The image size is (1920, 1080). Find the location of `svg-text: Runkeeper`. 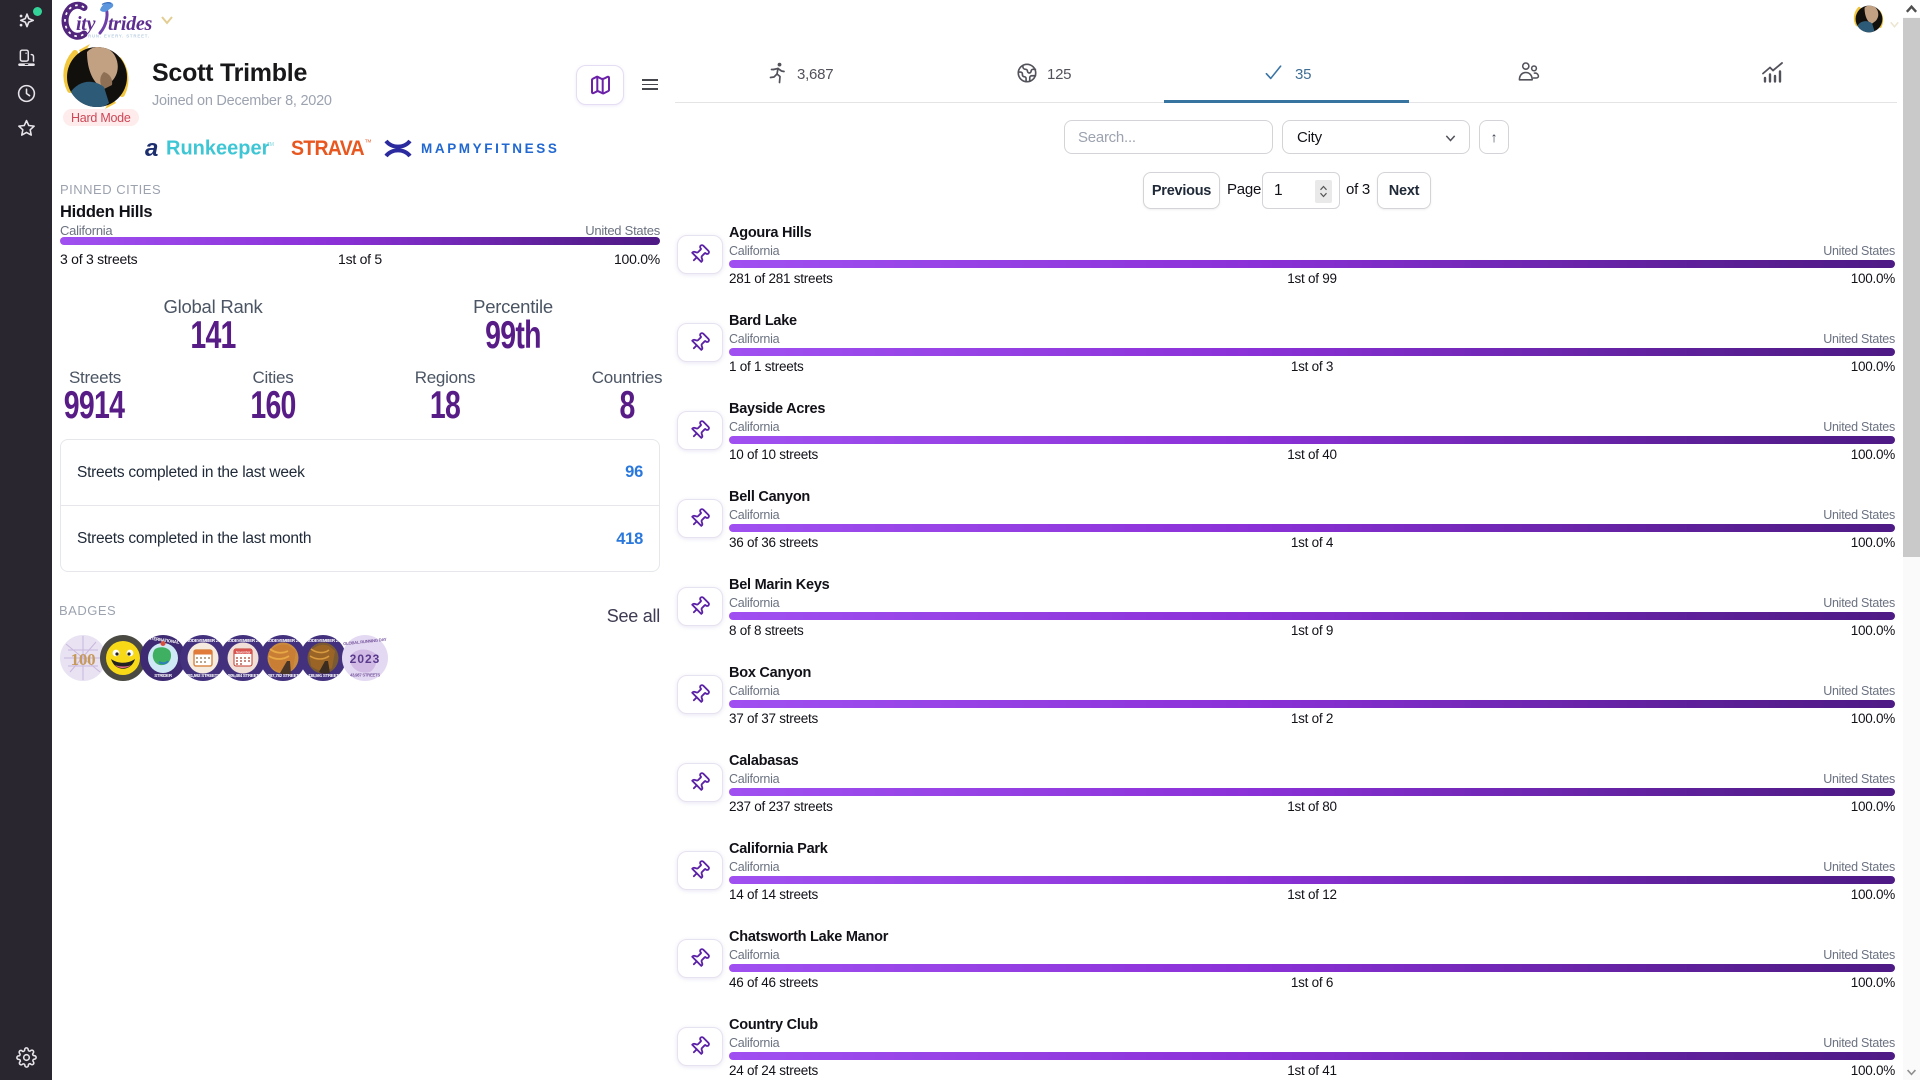

svg-text: Runkeeper is located at coordinates (218, 149).